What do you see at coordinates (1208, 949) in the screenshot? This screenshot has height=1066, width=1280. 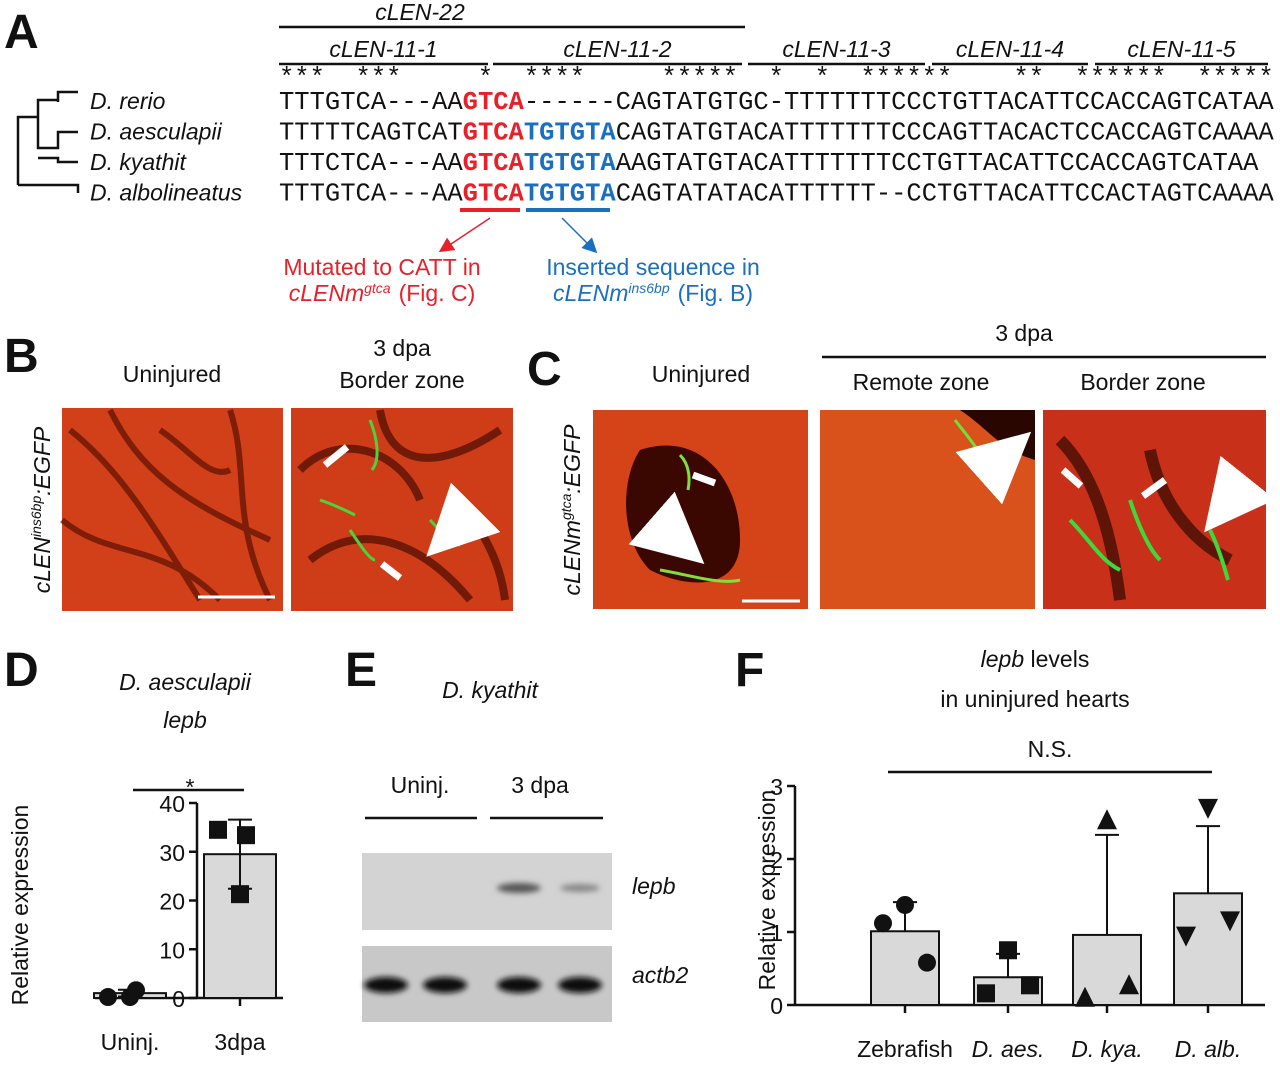 I see `bar` at bounding box center [1208, 949].